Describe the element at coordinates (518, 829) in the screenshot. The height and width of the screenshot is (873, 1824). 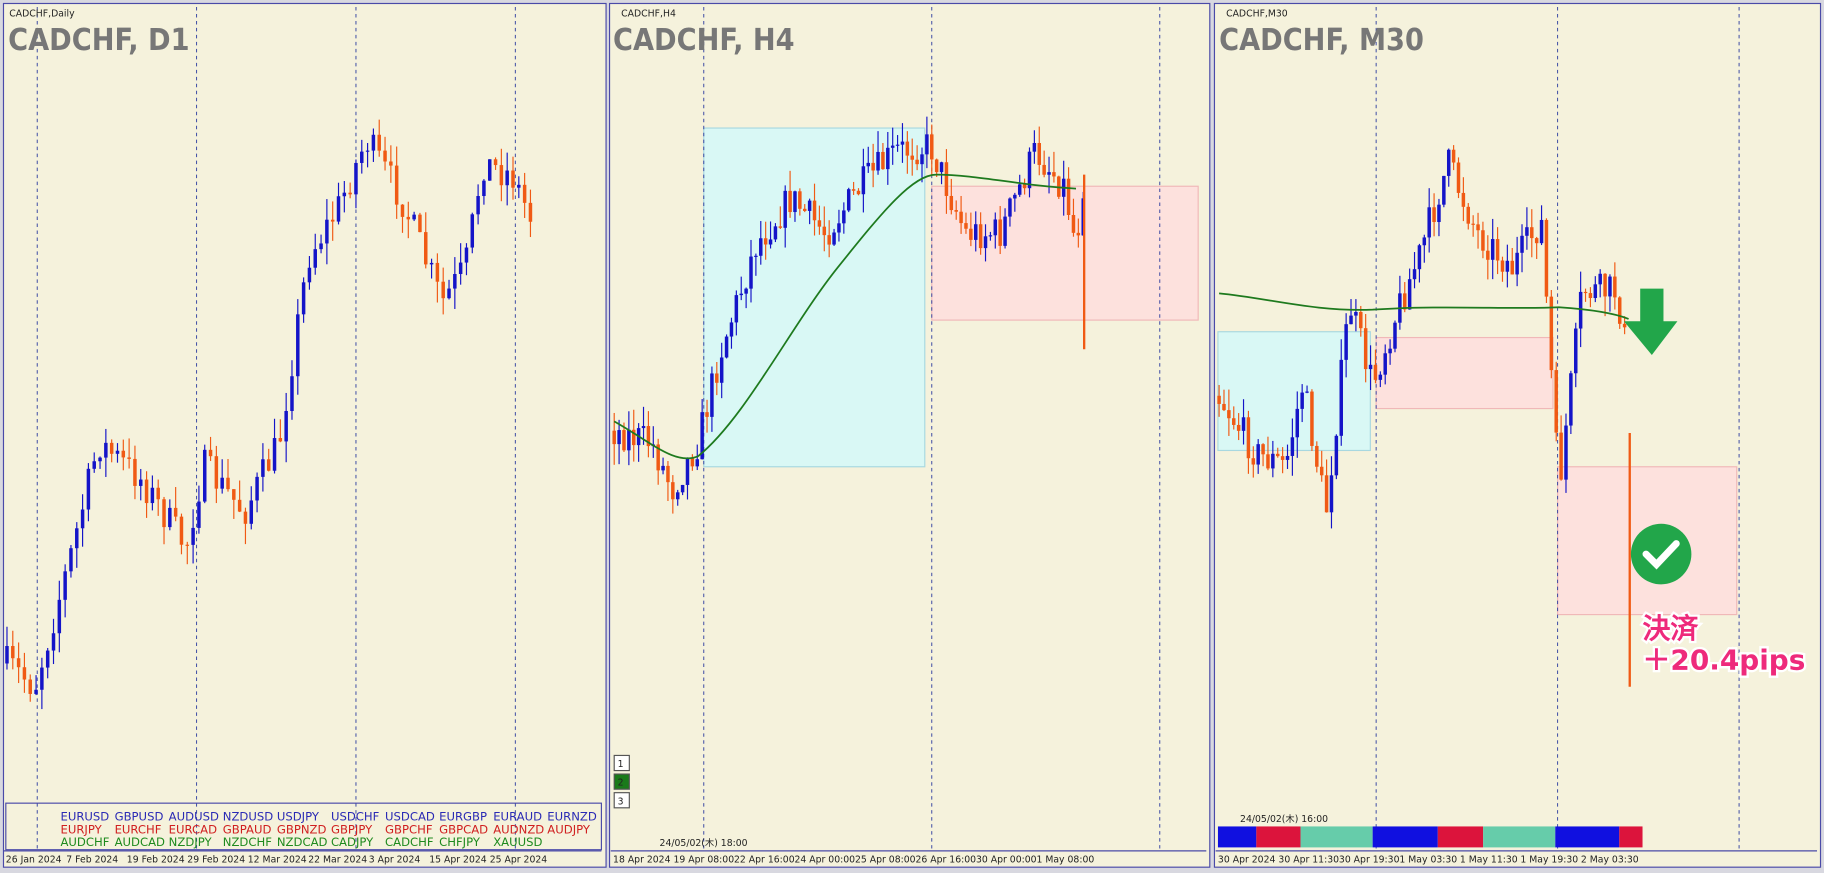
I see `symbol: AUDNZD` at that location.